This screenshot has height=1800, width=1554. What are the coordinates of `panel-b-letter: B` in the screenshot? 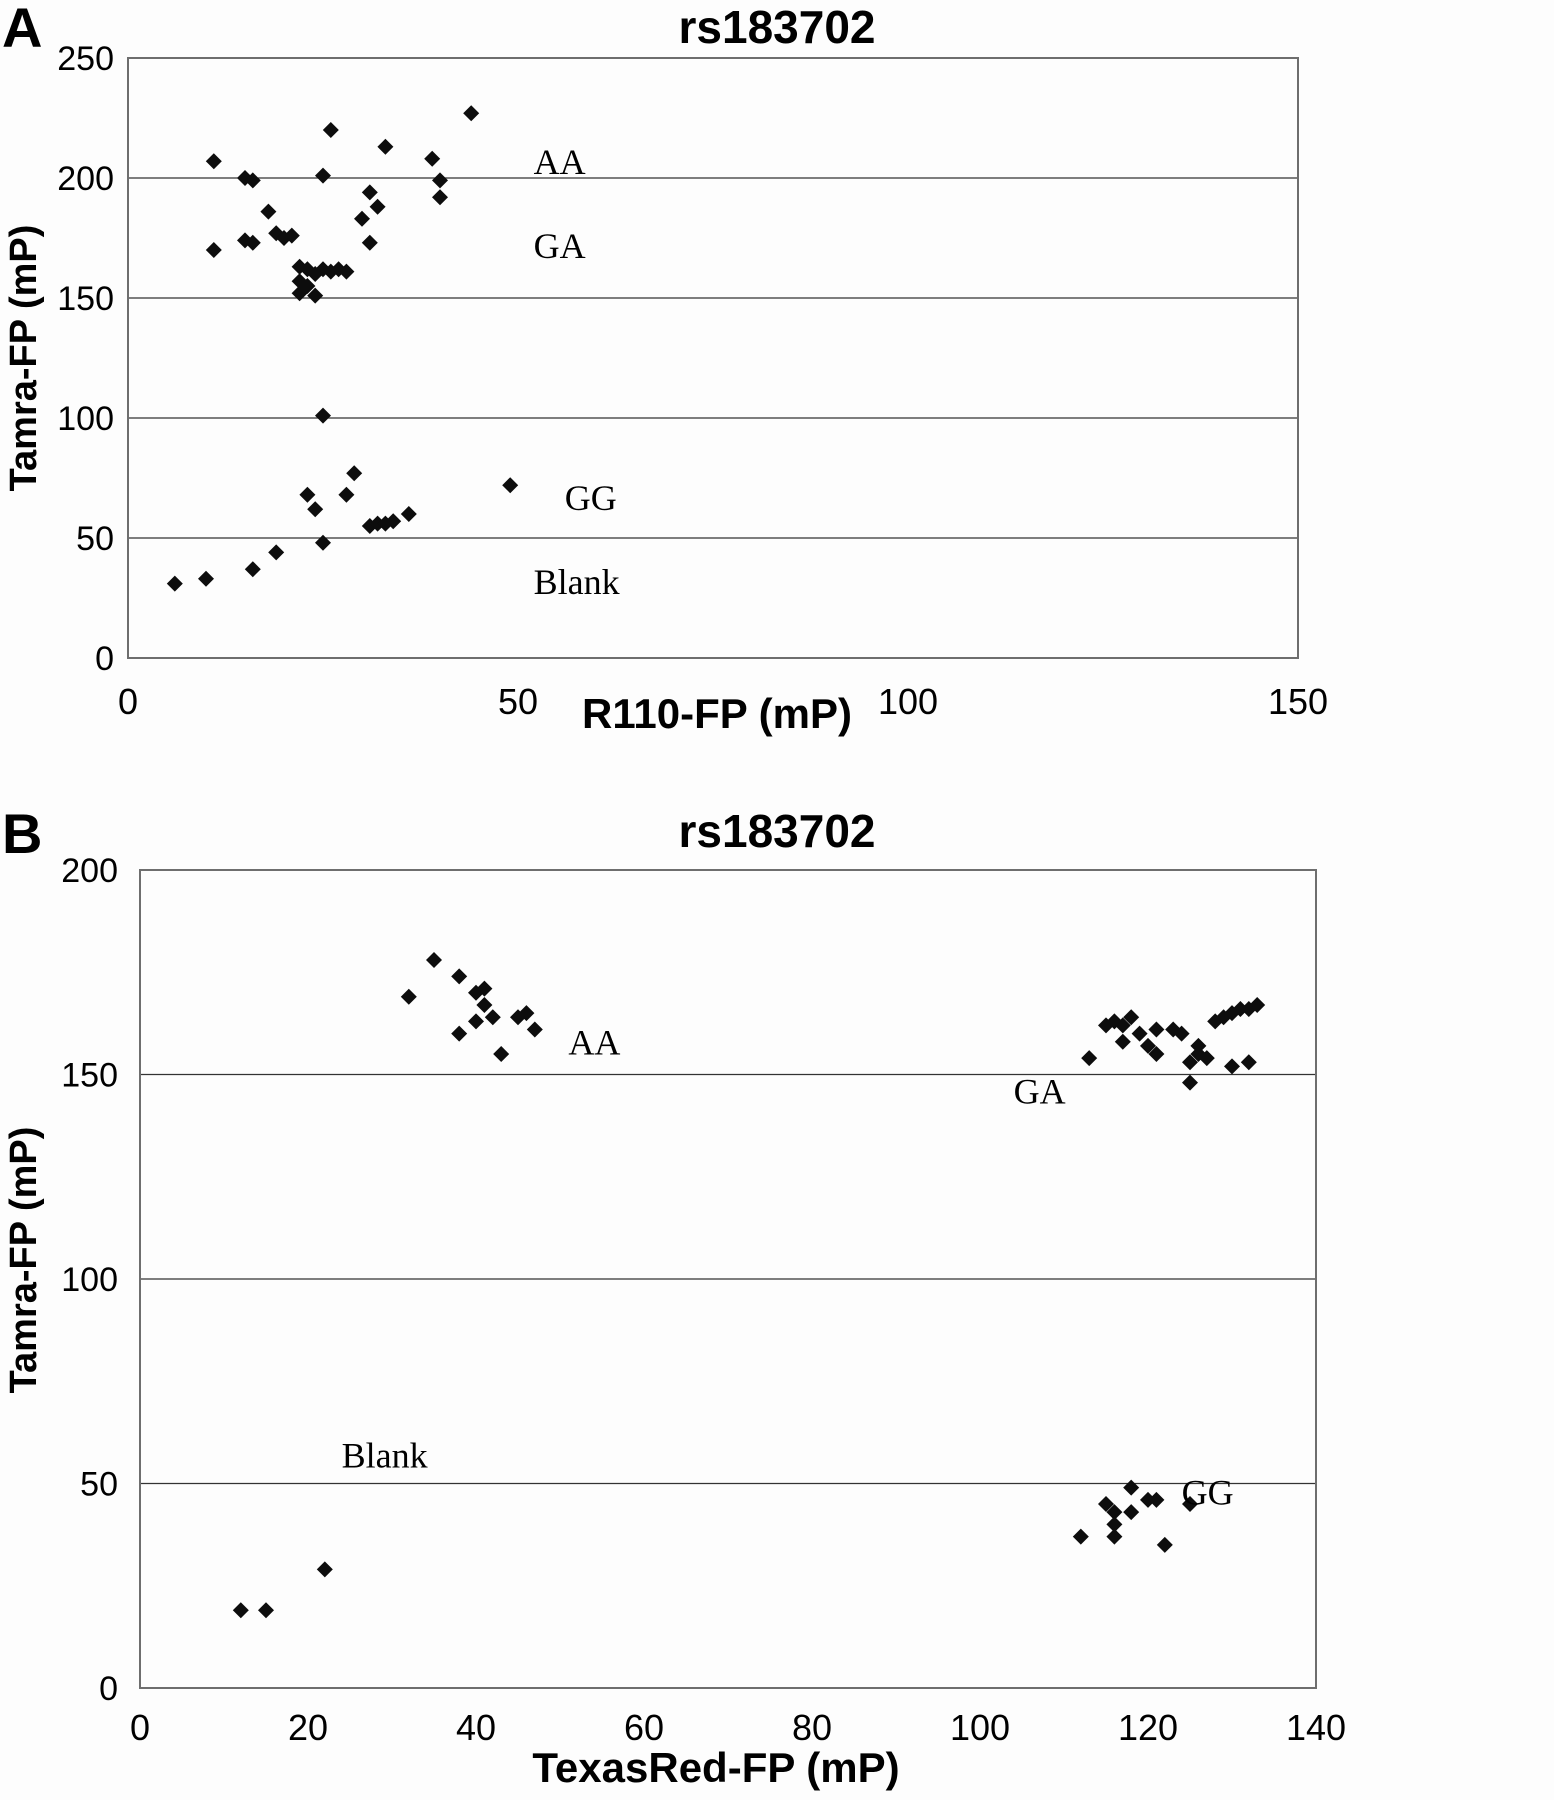 It's located at (22, 833).